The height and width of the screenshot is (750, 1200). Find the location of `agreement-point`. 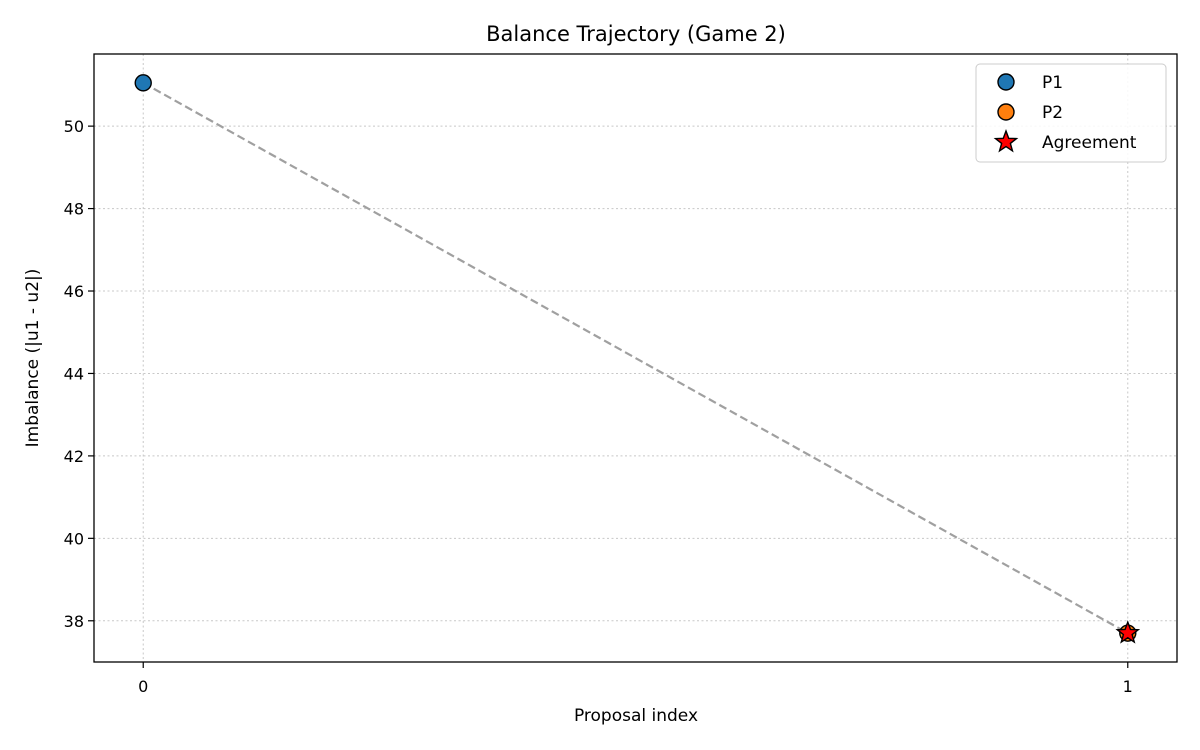

agreement-point is located at coordinates (1128, 632).